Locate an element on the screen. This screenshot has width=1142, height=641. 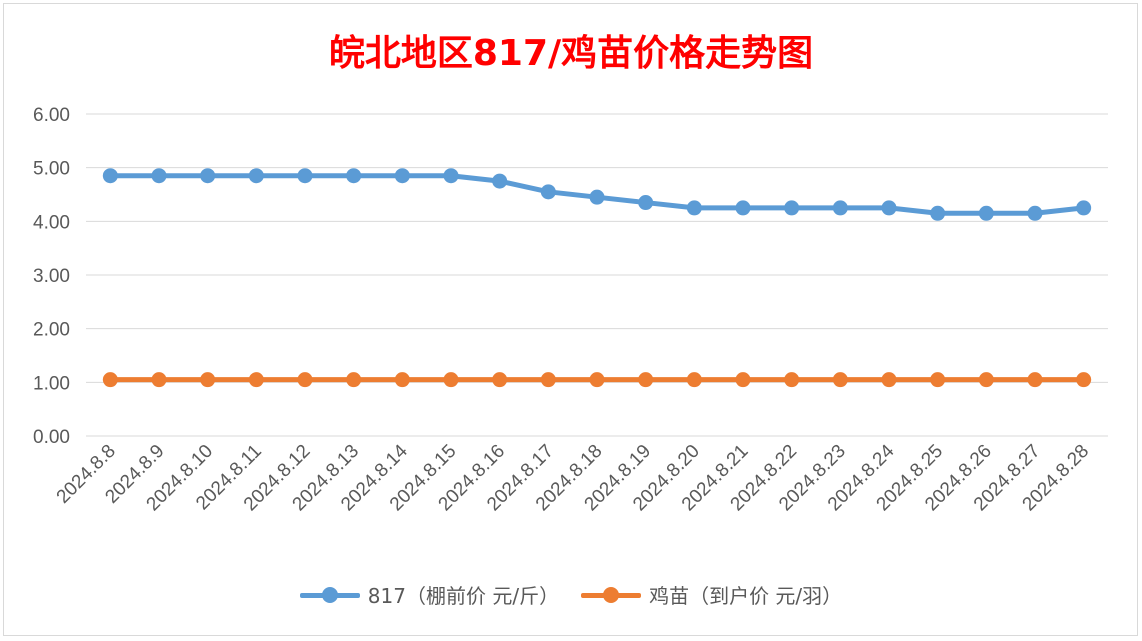
legend-label-817: 817（棚前价 元/斤） is located at coordinates (463, 596).